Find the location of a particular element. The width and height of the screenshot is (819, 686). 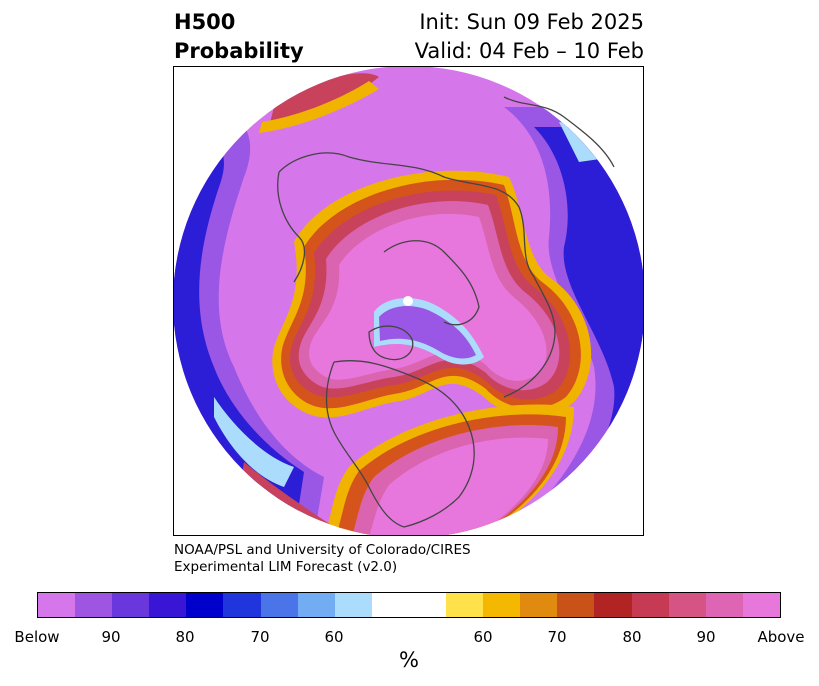

title-field-name: H500 is located at coordinates (205, 22).